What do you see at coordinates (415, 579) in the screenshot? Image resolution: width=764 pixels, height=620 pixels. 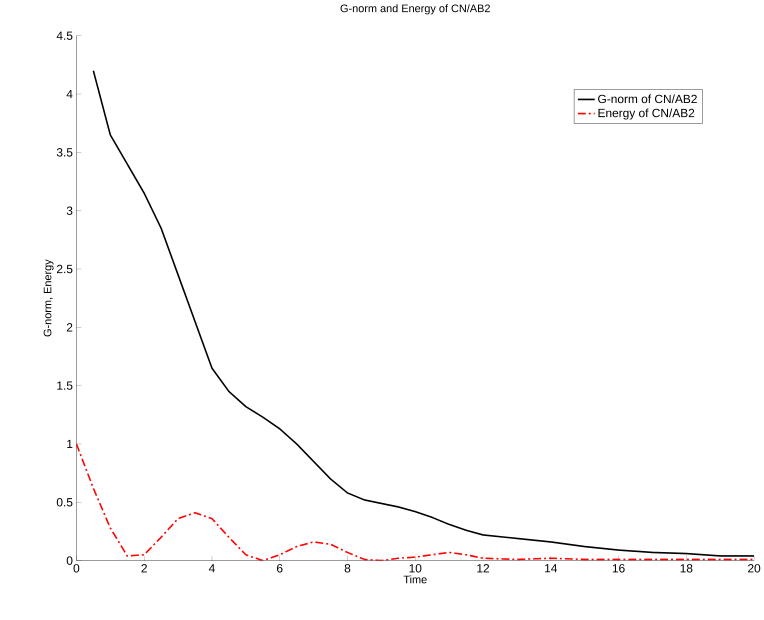 I see `x-axis-title: Time` at bounding box center [415, 579].